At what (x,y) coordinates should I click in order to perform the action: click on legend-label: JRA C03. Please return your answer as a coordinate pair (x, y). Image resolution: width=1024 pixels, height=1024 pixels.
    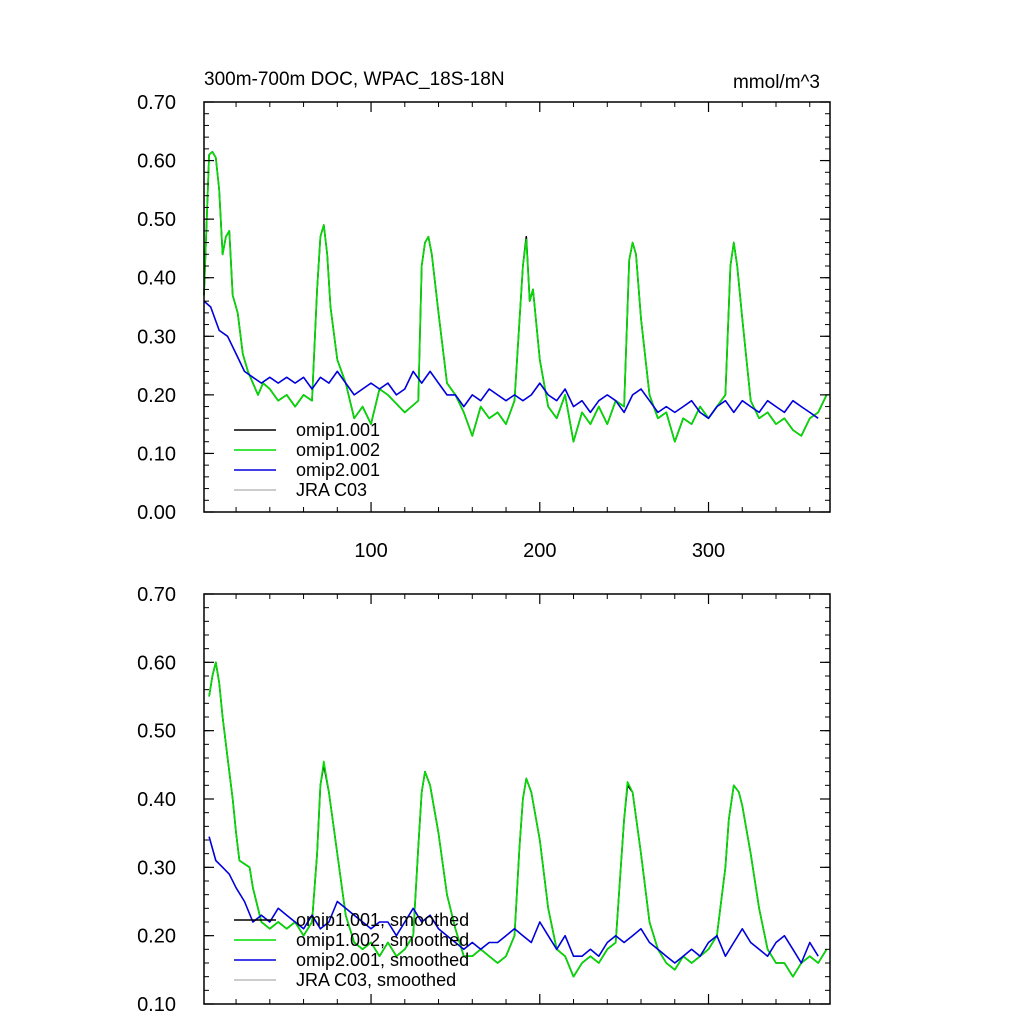
    Looking at the image, I should click on (331, 490).